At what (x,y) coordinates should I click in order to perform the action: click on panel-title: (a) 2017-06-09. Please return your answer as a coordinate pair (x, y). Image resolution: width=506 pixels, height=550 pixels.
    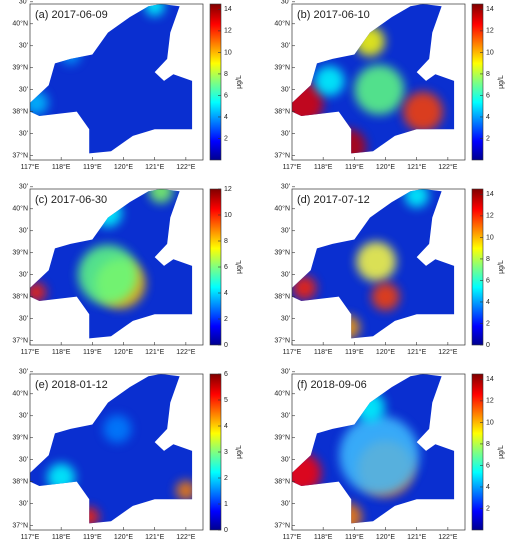
    Looking at the image, I should click on (71, 15).